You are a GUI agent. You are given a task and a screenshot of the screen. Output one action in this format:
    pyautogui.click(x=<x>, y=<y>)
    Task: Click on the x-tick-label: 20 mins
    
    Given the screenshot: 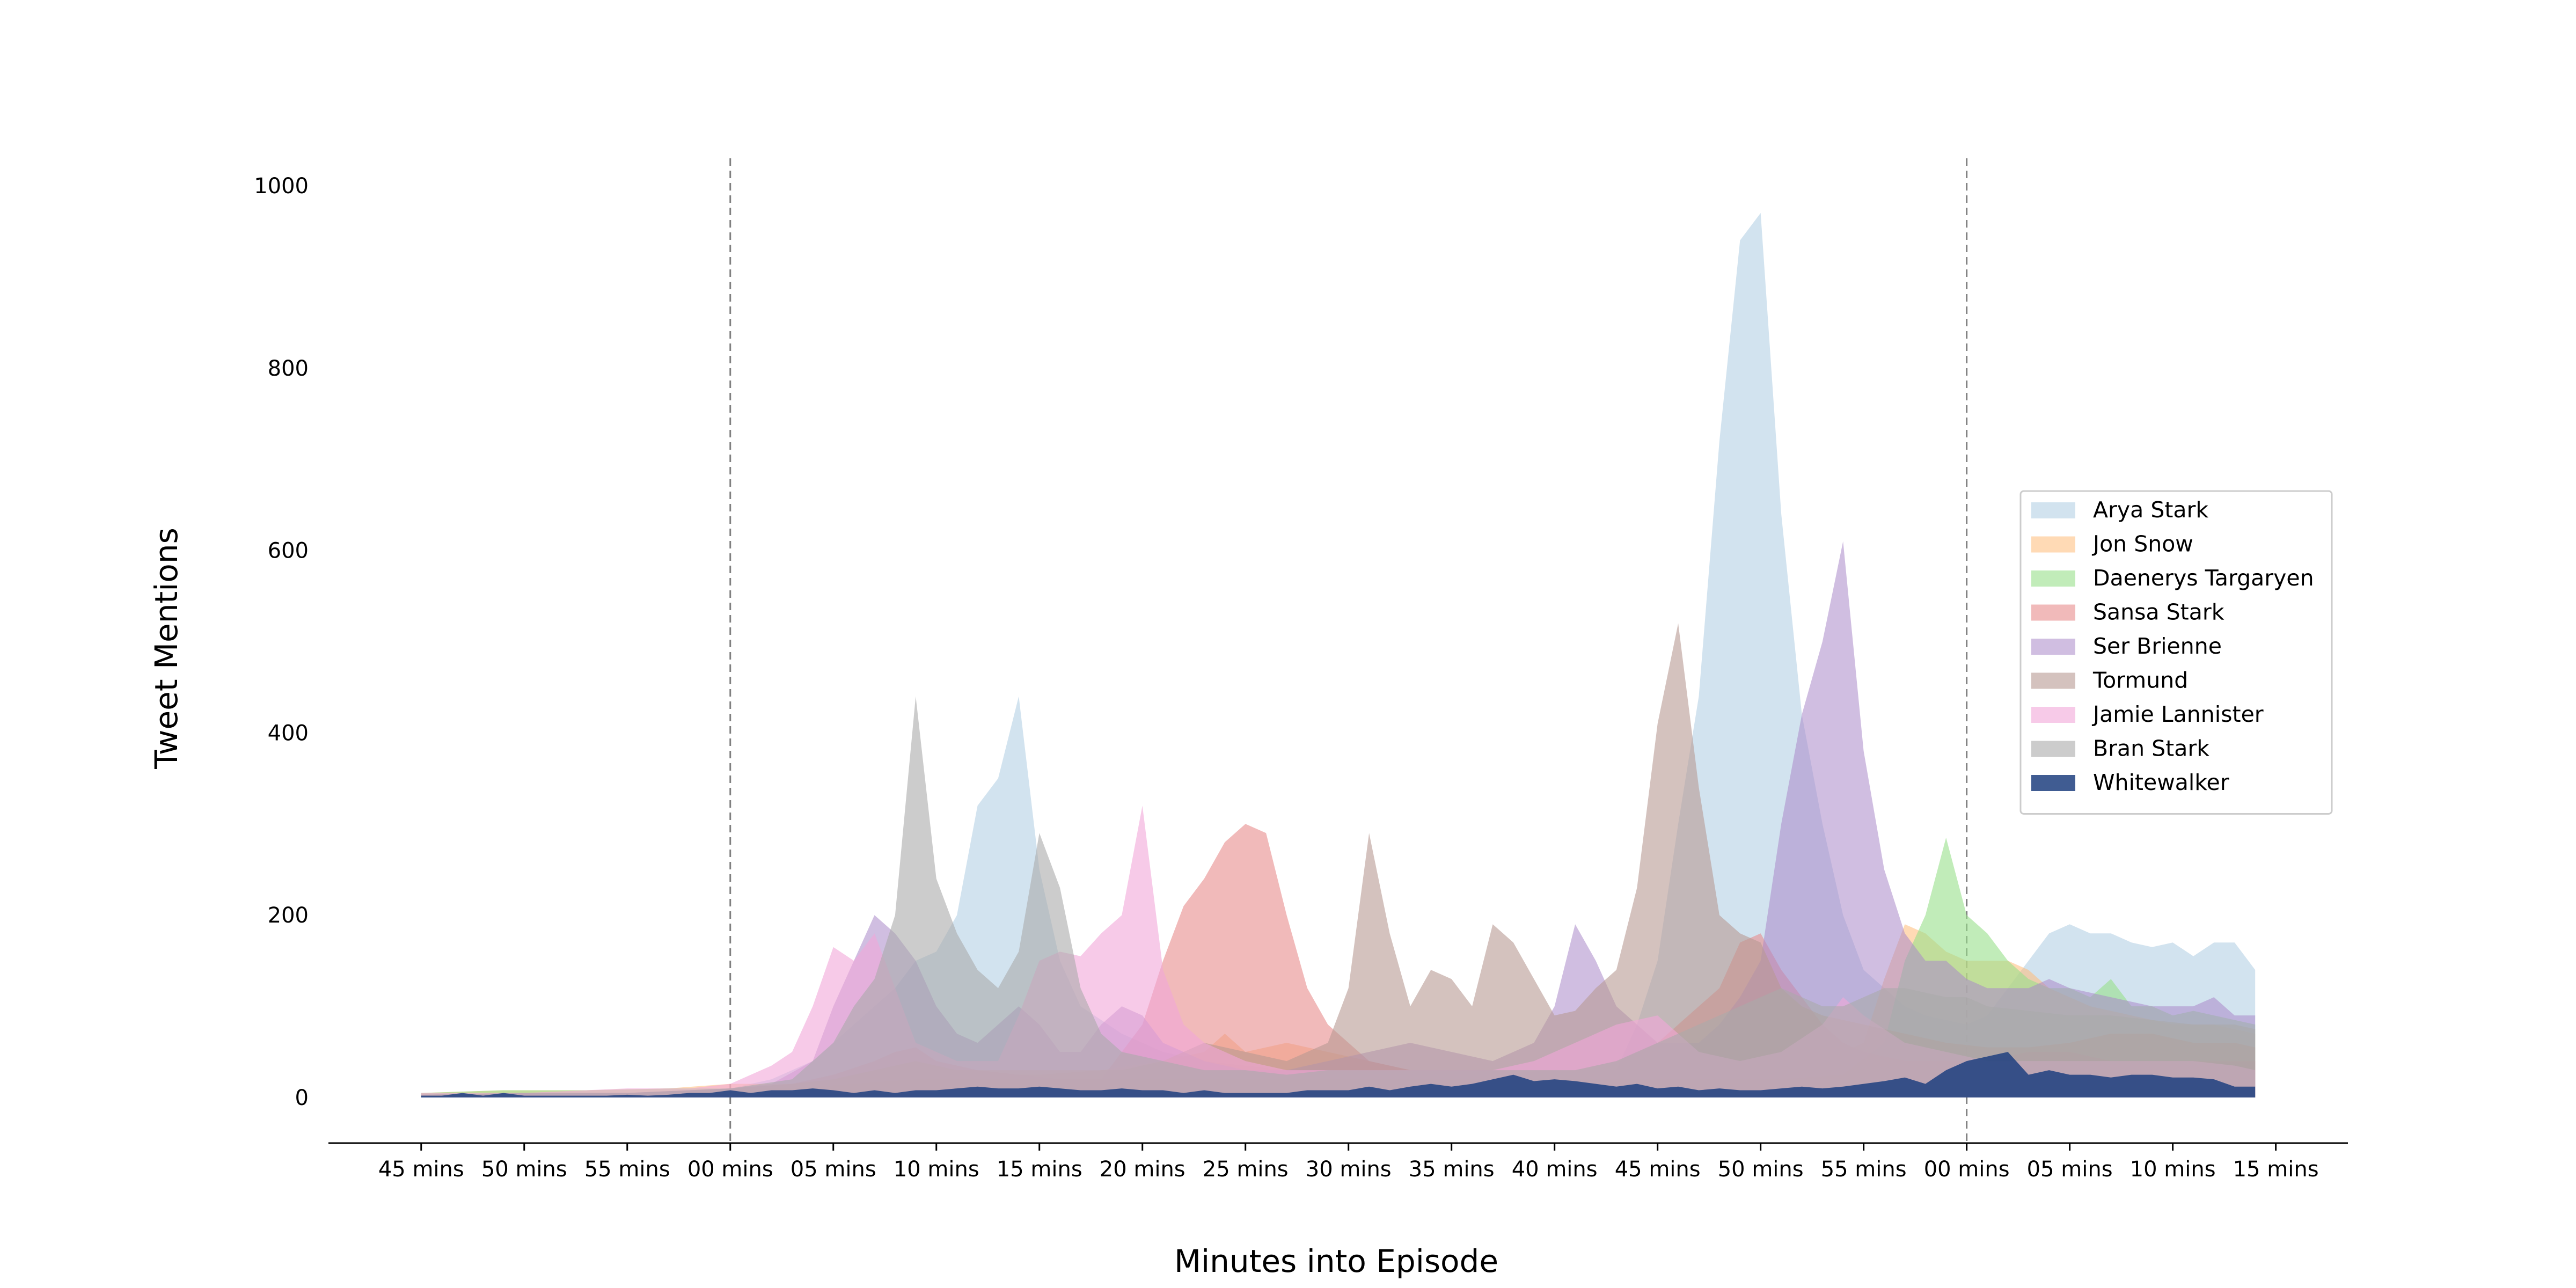 What is the action you would take?
    pyautogui.click(x=1142, y=1169)
    